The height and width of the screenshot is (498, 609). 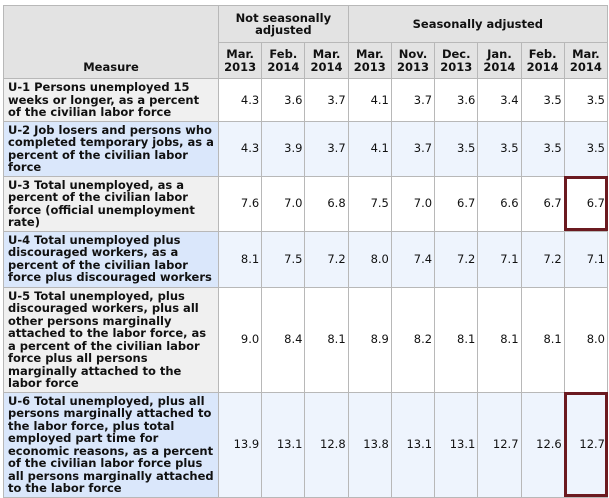 I want to click on column-header: Nov. 2013, so click(x=413, y=60).